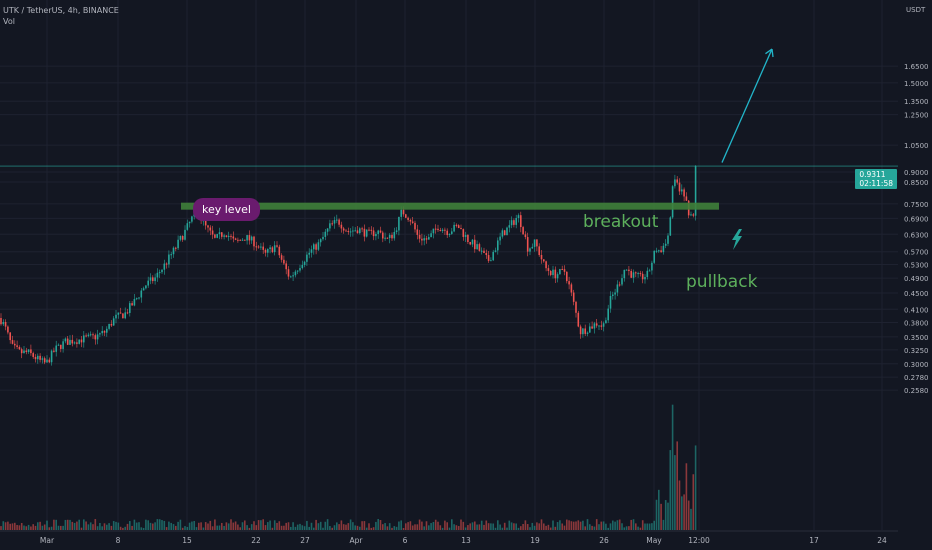 The height and width of the screenshot is (550, 932). I want to click on price-tick-label: 0.9000, so click(916, 173).